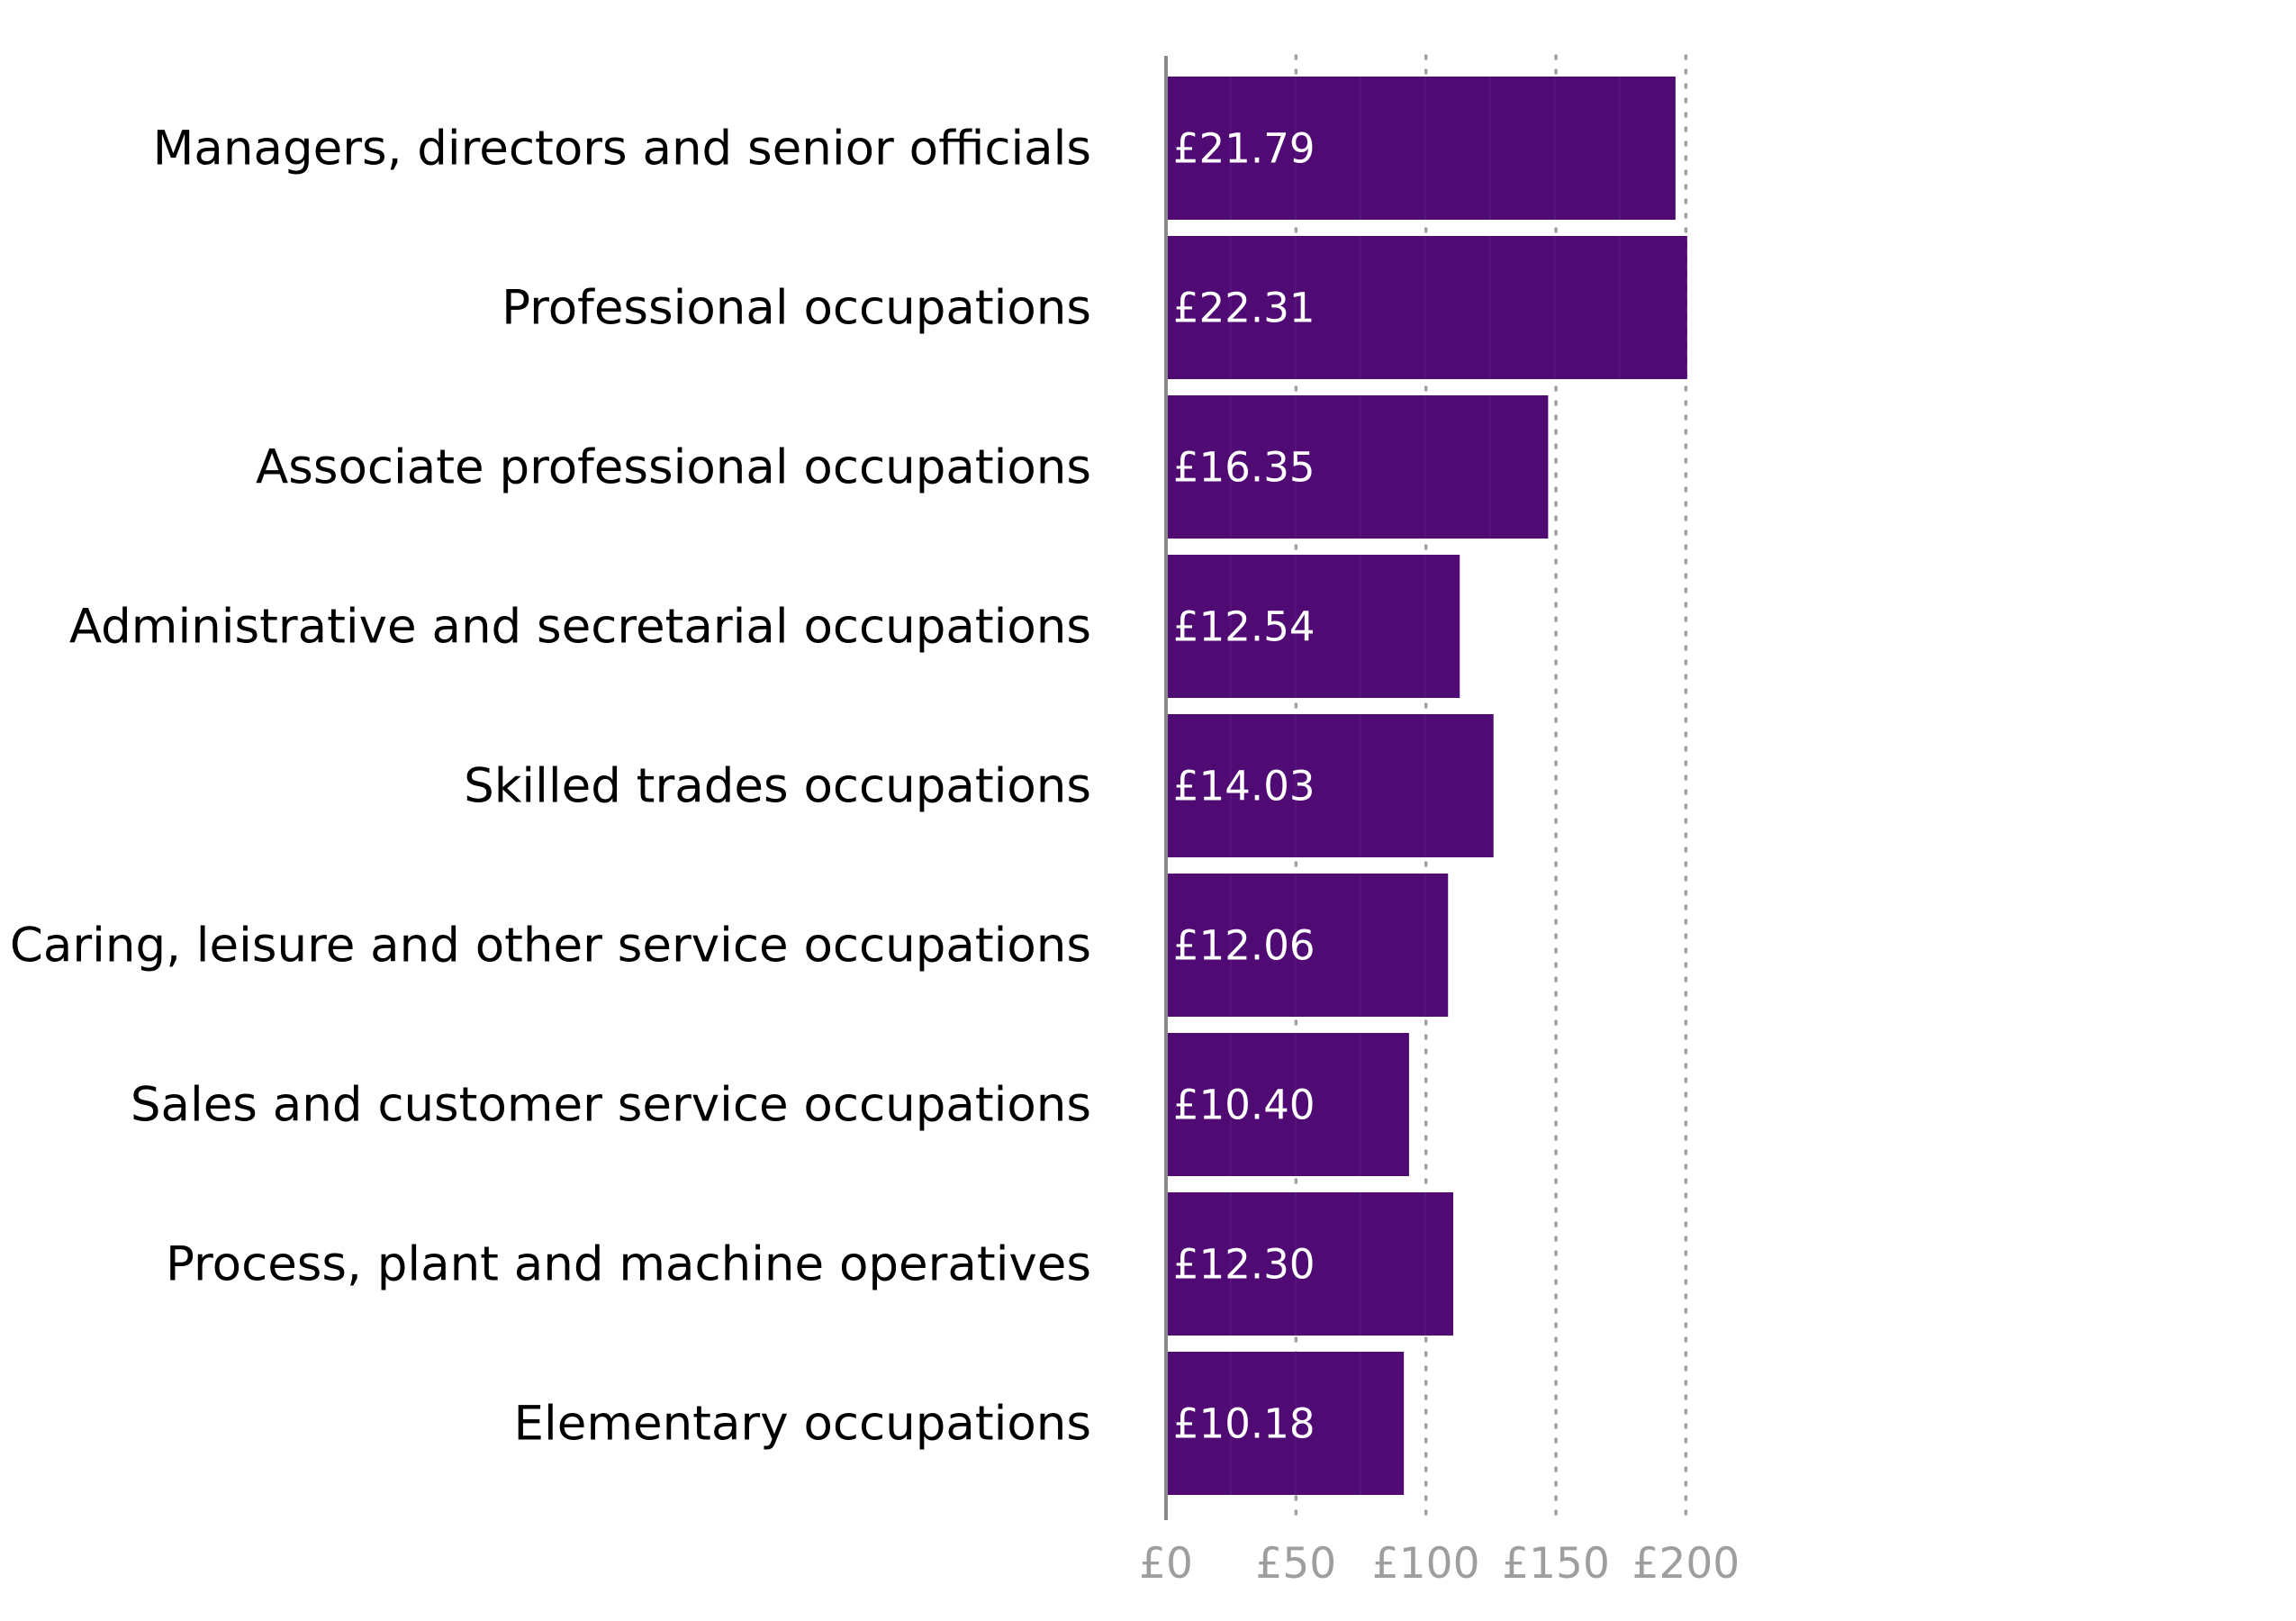 The image size is (2296, 1621). Describe the element at coordinates (1244, 786) in the screenshot. I see `data-label-5: £14.03` at that location.